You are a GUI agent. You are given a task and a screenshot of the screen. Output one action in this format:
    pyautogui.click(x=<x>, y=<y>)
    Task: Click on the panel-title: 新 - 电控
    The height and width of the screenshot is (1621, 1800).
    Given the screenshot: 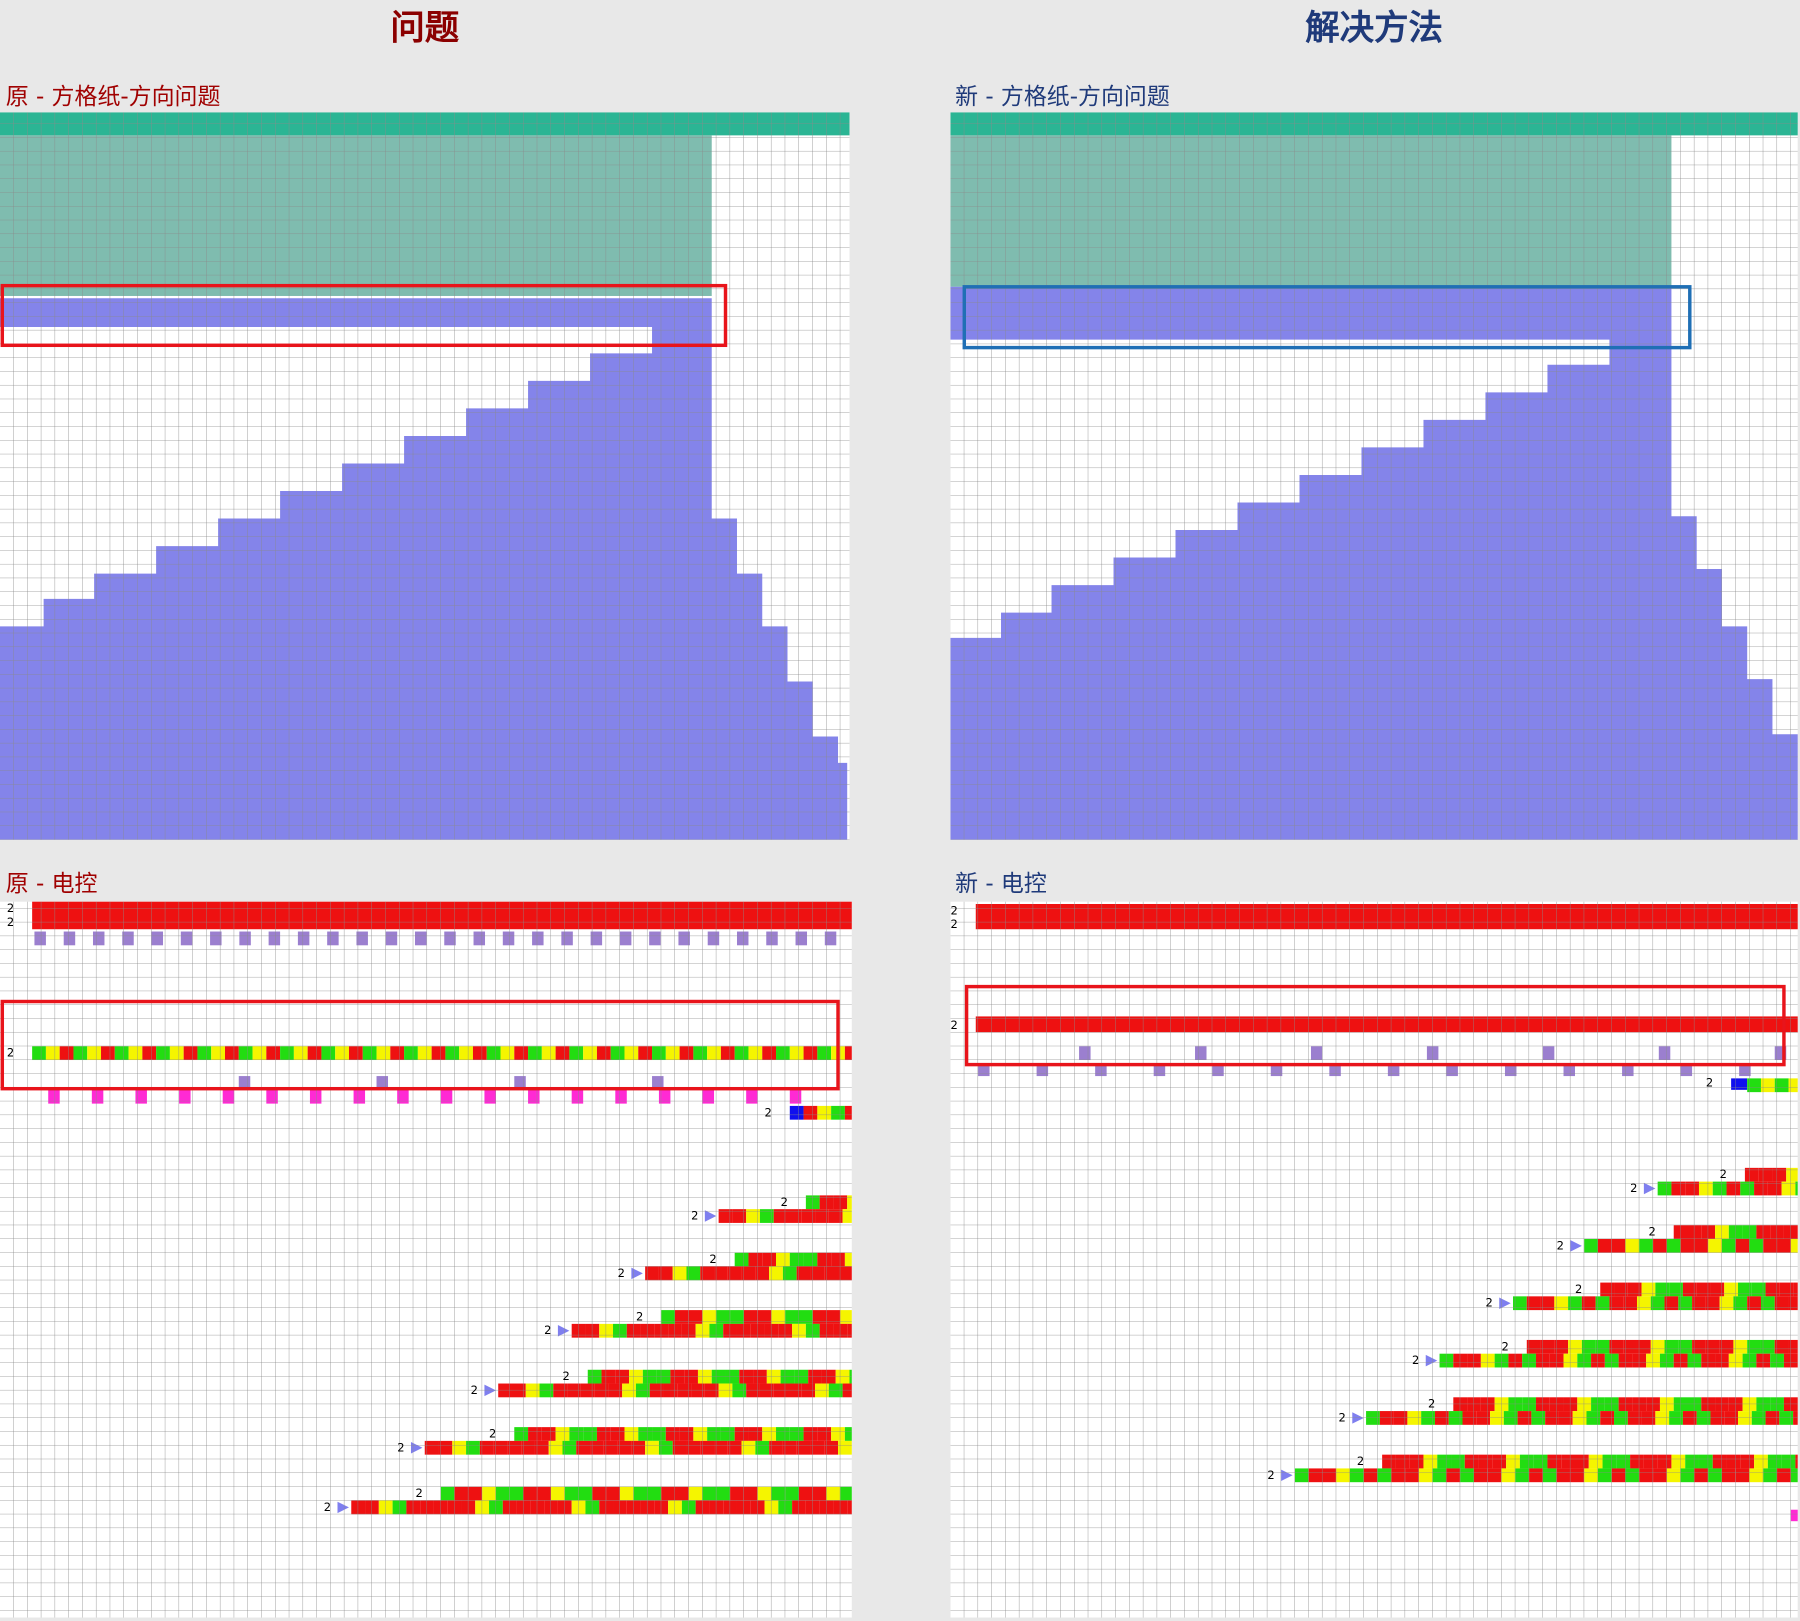 What is the action you would take?
    pyautogui.click(x=1001, y=884)
    